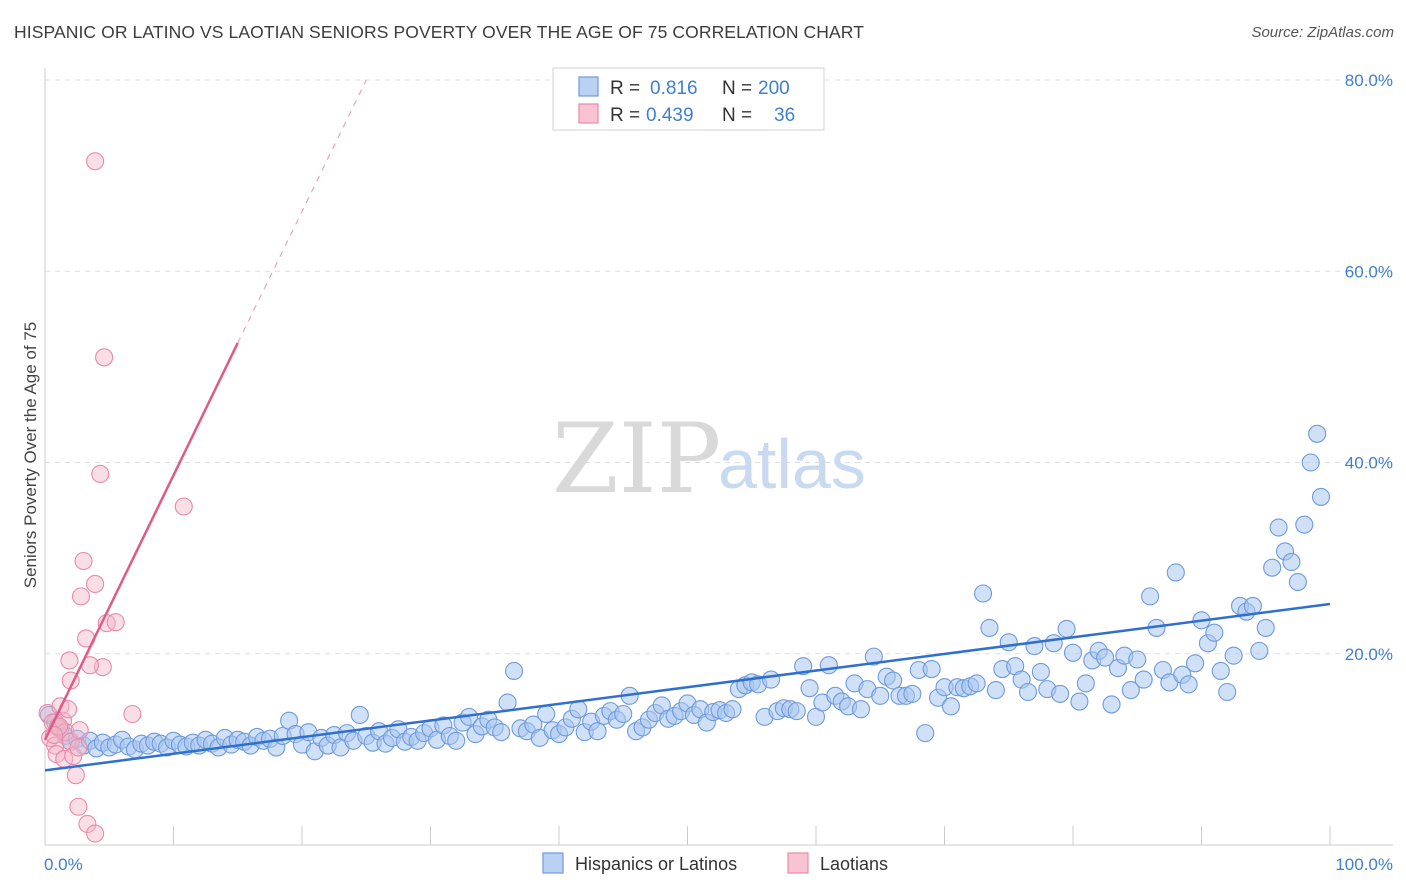 The height and width of the screenshot is (892, 1406). I want to click on y-axis-tick-labels: 20.0% 40.0% 60.0% 80.0%, so click(1369, 367).